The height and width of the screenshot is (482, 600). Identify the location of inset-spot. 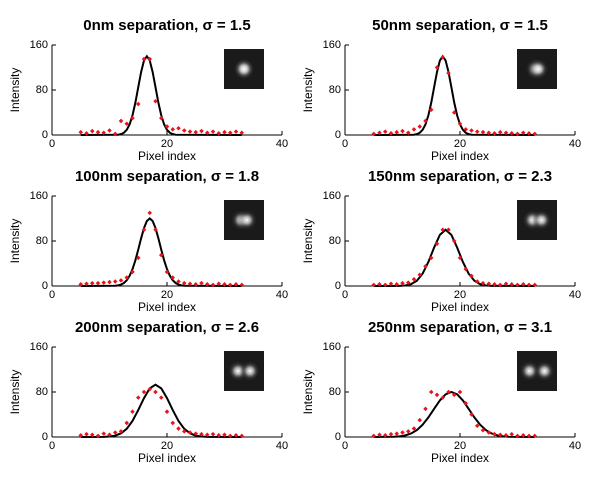
(529, 371).